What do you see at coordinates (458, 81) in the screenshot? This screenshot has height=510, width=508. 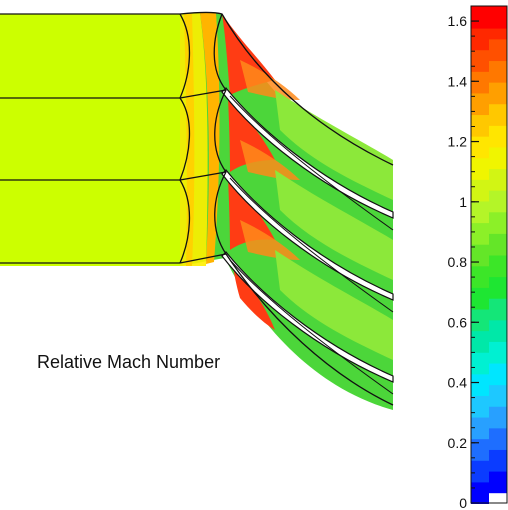 I see `colorbar-tick-label: 1.4` at bounding box center [458, 81].